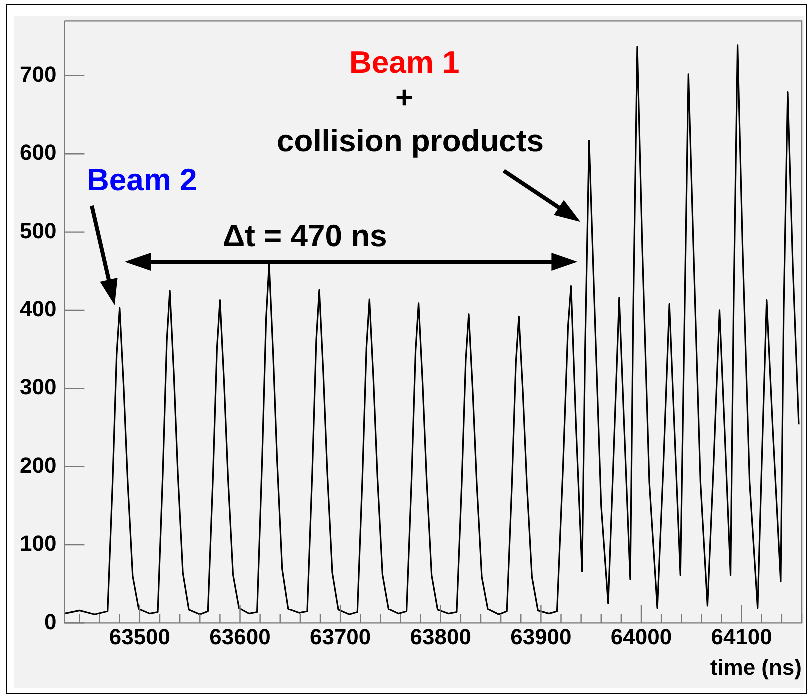 The image size is (810, 700). What do you see at coordinates (38, 387) in the screenshot?
I see `y-tick-label: 300` at bounding box center [38, 387].